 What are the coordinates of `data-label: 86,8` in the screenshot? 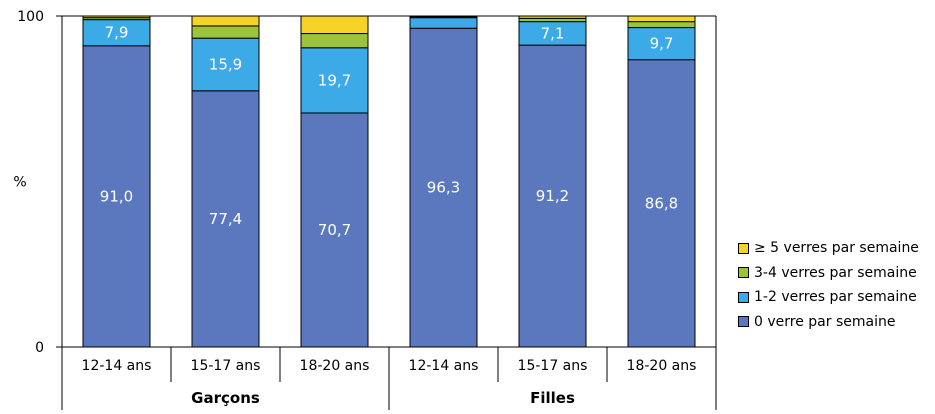 It's located at (661, 203).